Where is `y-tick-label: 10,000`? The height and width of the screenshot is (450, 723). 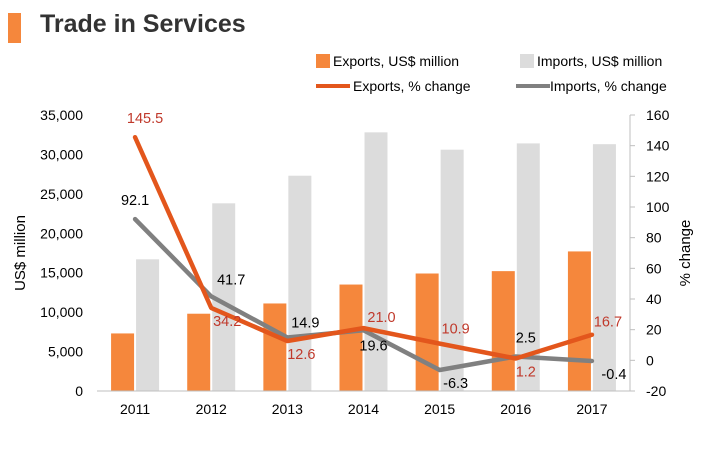
y-tick-label: 10,000 is located at coordinates (61, 312).